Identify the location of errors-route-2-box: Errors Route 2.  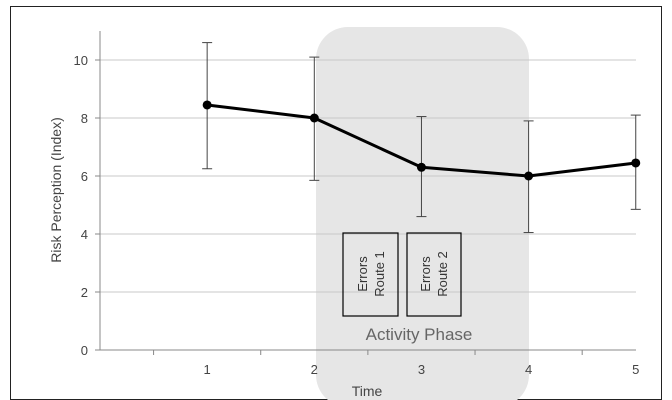
(434, 274).